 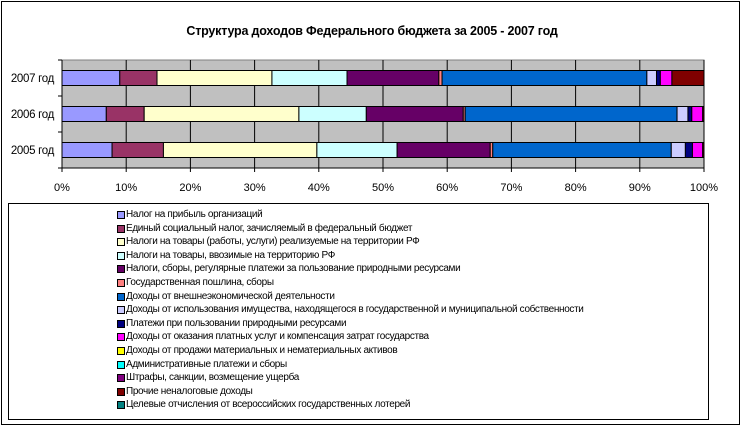 What do you see at coordinates (190, 188) in the screenshot?
I see `x-tick-label: 20%` at bounding box center [190, 188].